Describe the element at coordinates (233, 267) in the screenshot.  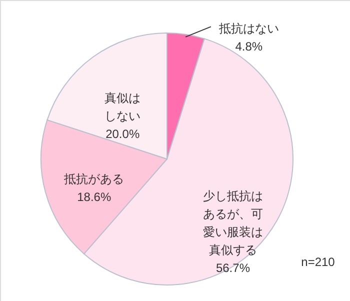
I see `data-label: 56.7%` at that location.